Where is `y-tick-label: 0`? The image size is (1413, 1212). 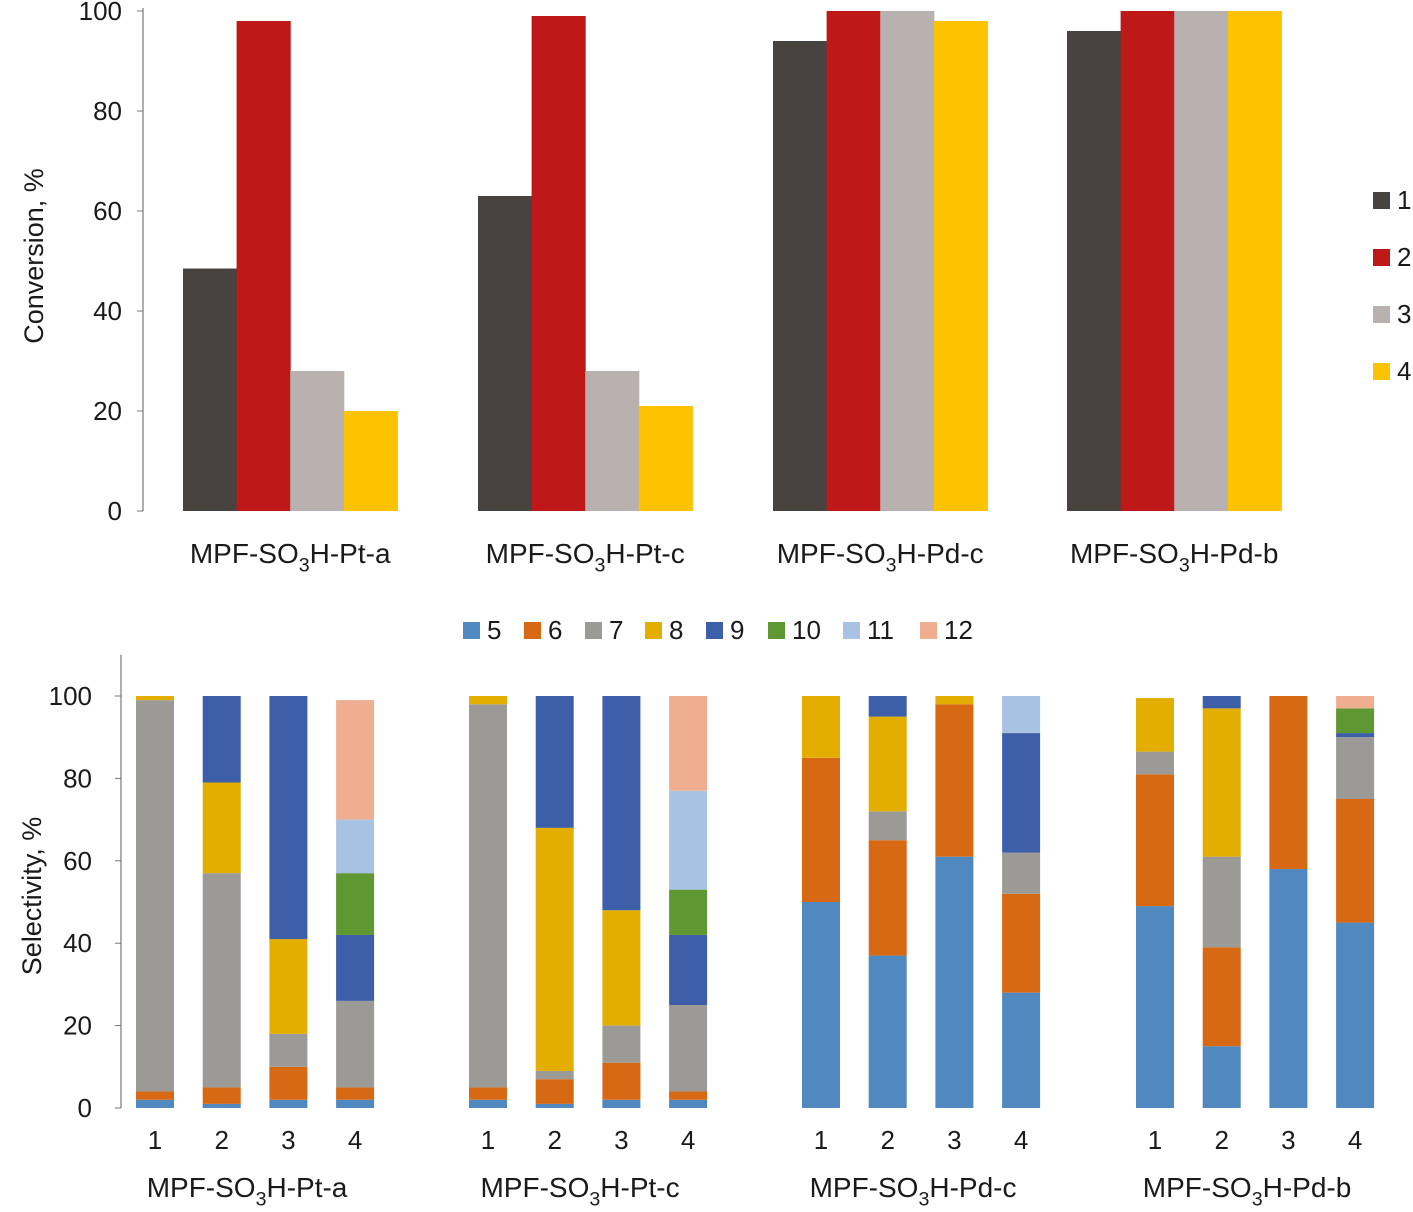 y-tick-label: 0 is located at coordinates (115, 511).